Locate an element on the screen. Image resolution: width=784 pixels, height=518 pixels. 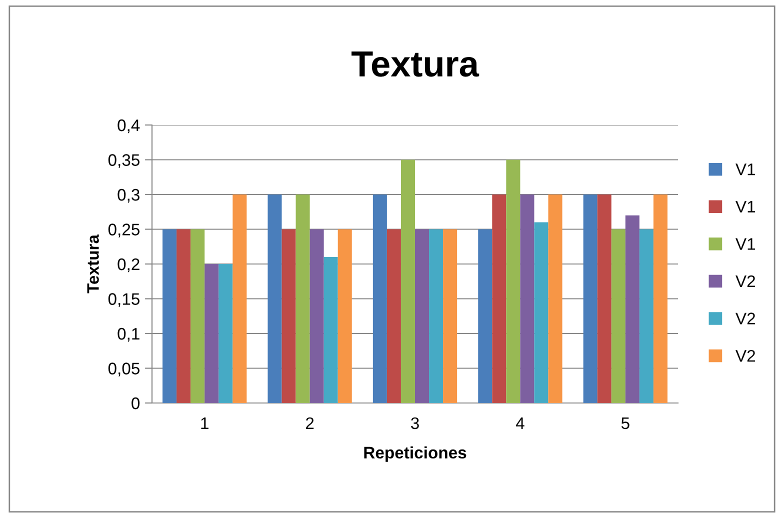
y-tick-label: 0,3 is located at coordinates (129, 195).